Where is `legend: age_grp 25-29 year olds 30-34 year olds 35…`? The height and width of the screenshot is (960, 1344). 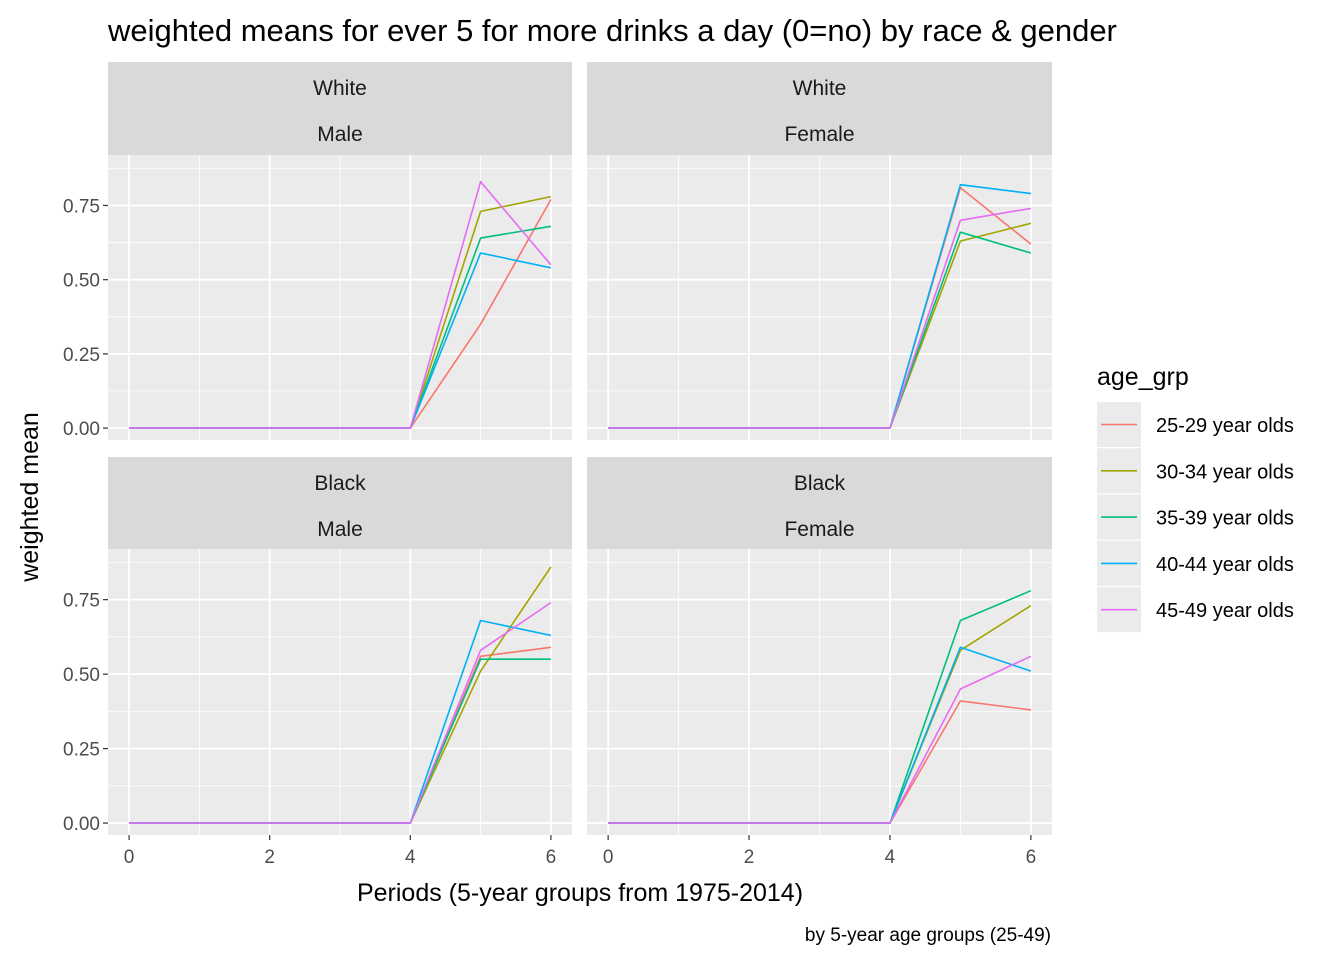
legend: age_grp 25-29 year olds 30-34 year olds 35… is located at coordinates (1195, 498).